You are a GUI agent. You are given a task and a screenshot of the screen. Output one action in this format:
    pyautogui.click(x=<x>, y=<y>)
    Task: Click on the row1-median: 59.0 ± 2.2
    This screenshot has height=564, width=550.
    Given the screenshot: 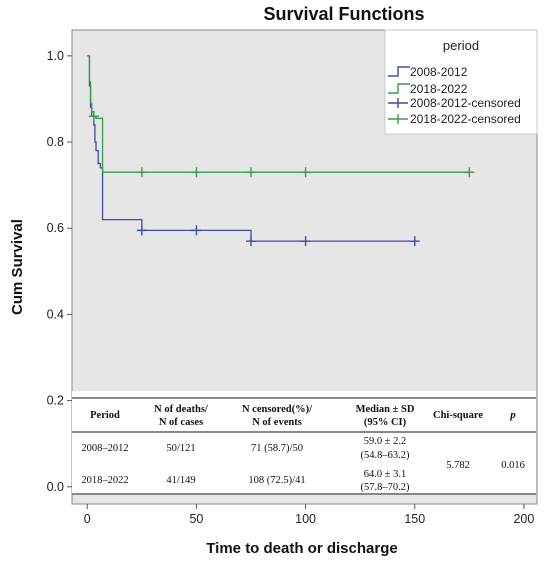 What is the action you would take?
    pyautogui.click(x=385, y=441)
    